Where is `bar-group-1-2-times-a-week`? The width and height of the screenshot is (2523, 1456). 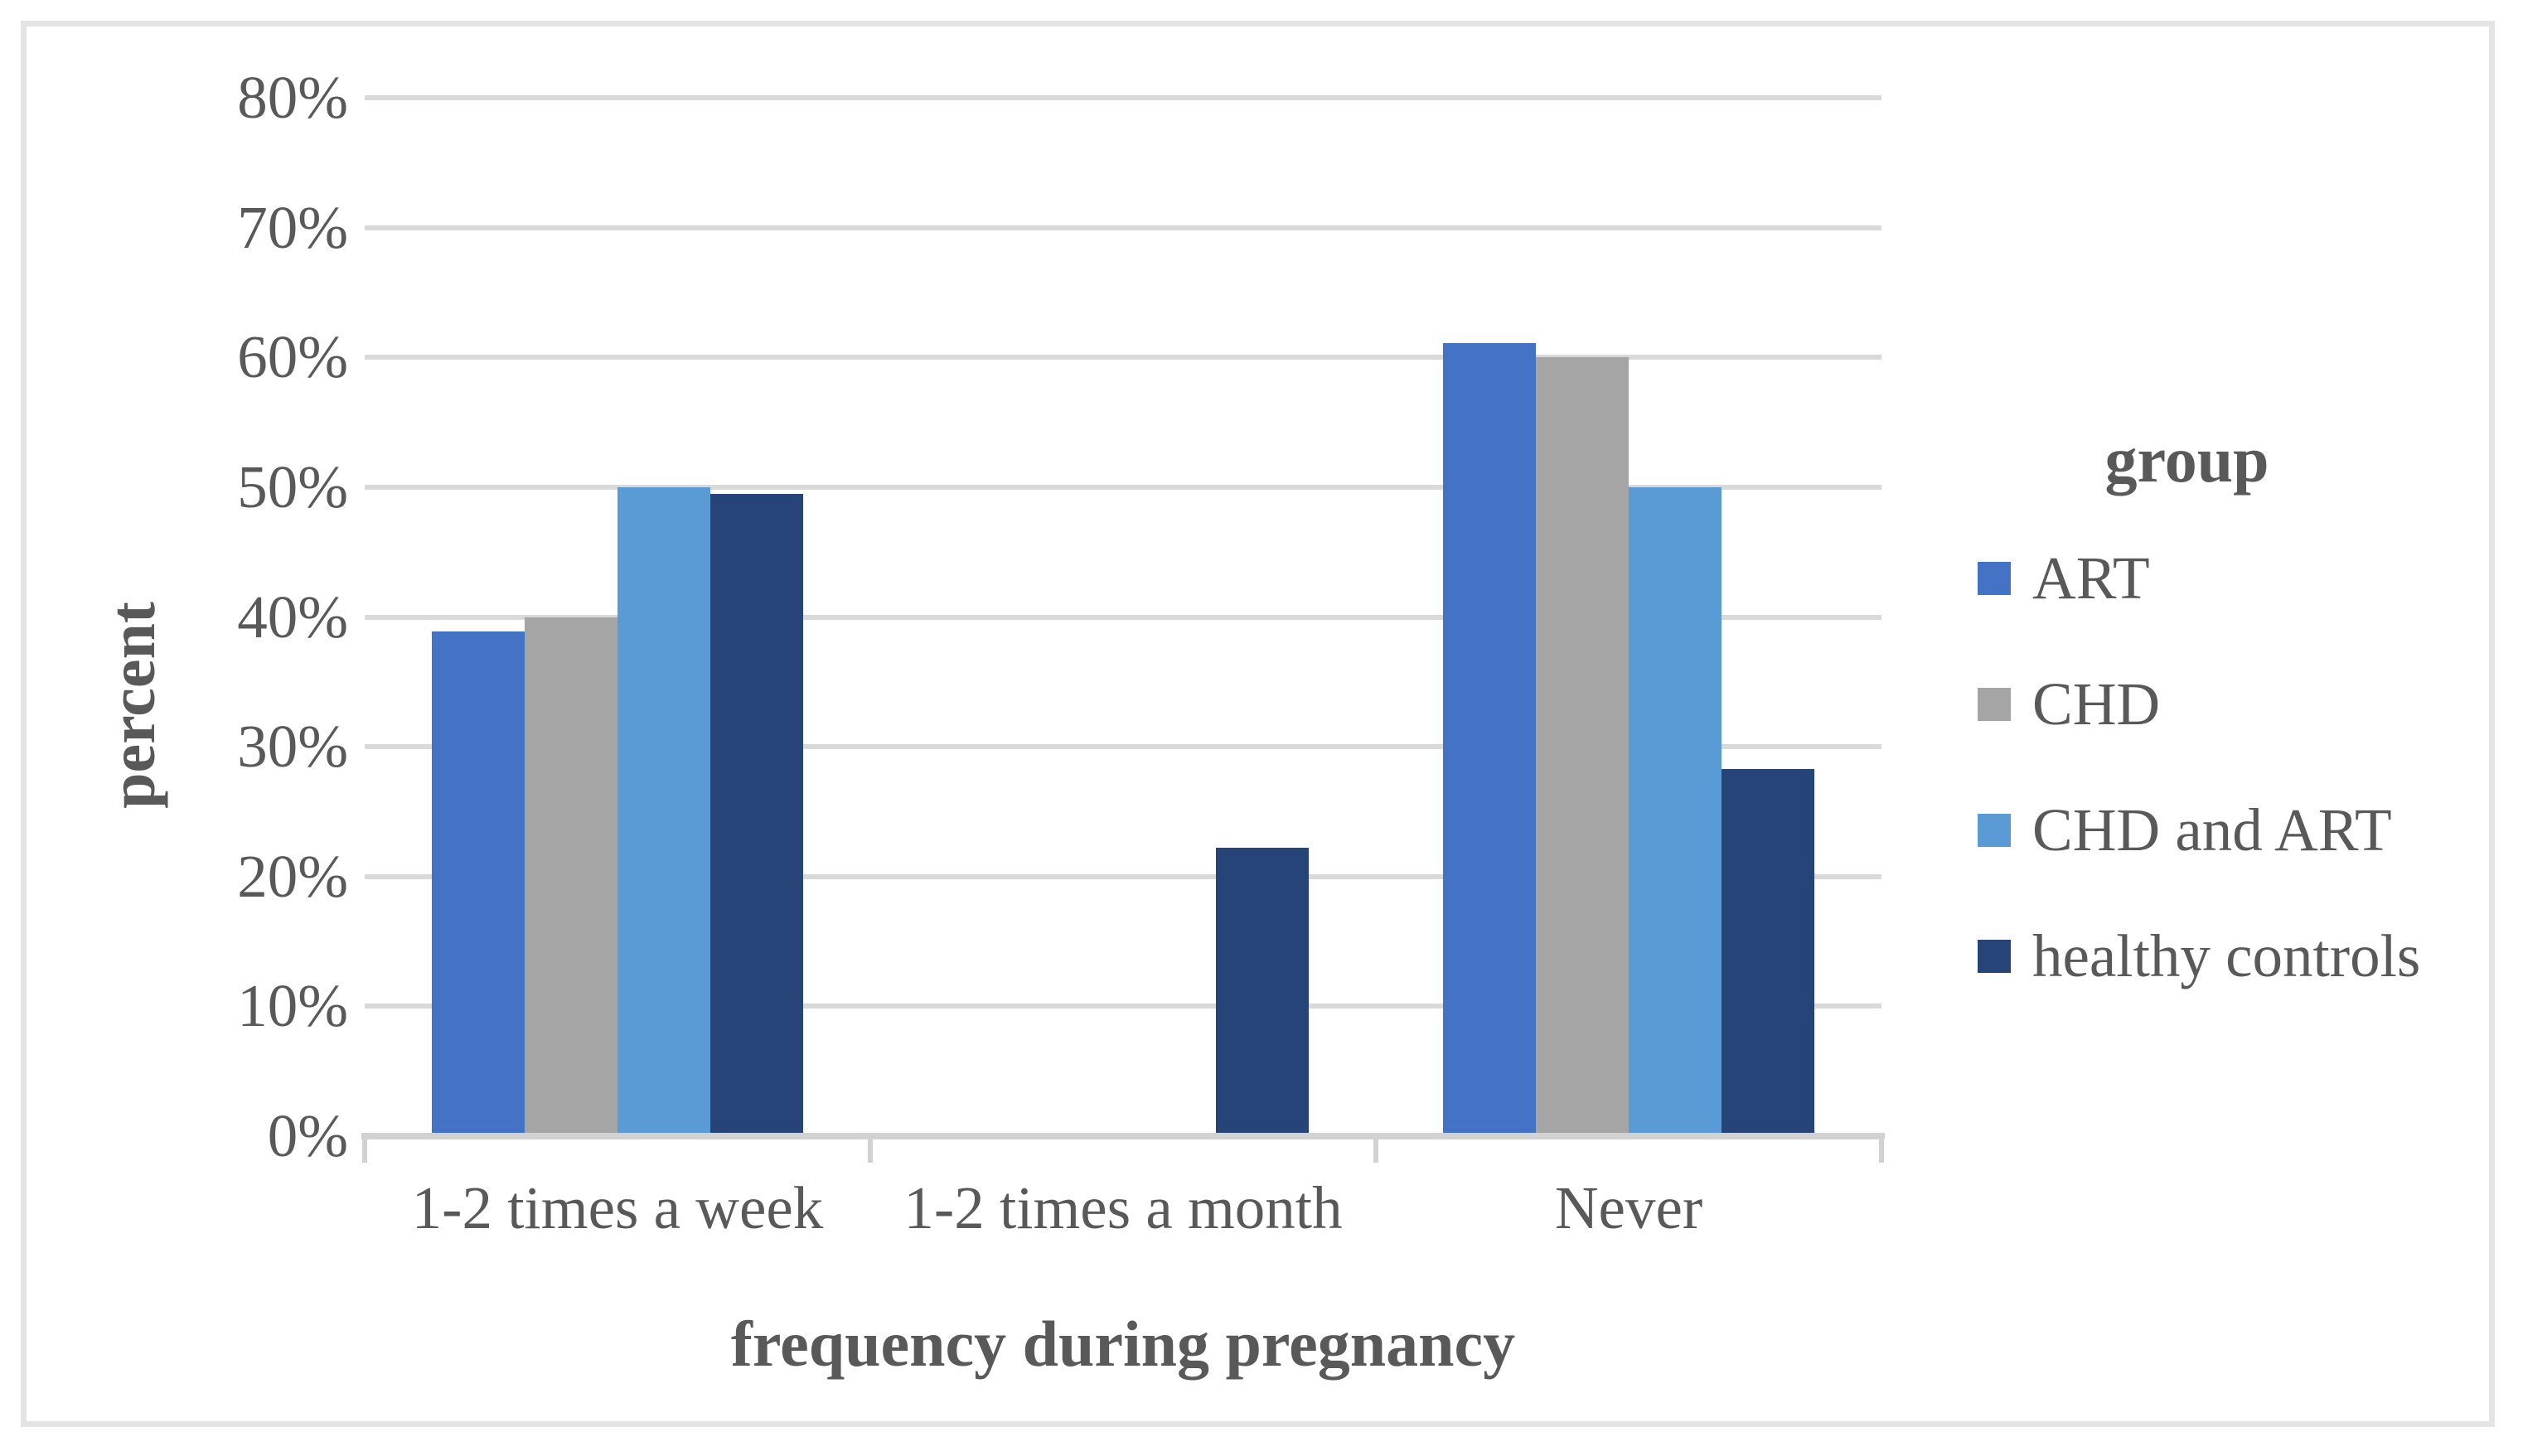
bar-group-1-2-times-a-week is located at coordinates (617, 617).